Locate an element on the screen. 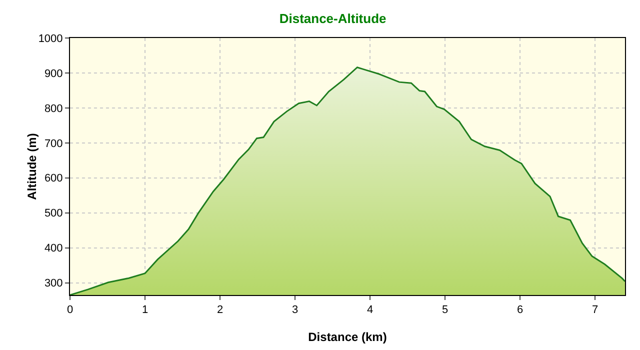 This screenshot has width=640, height=350. x-tick-label: 5 is located at coordinates (445, 310).